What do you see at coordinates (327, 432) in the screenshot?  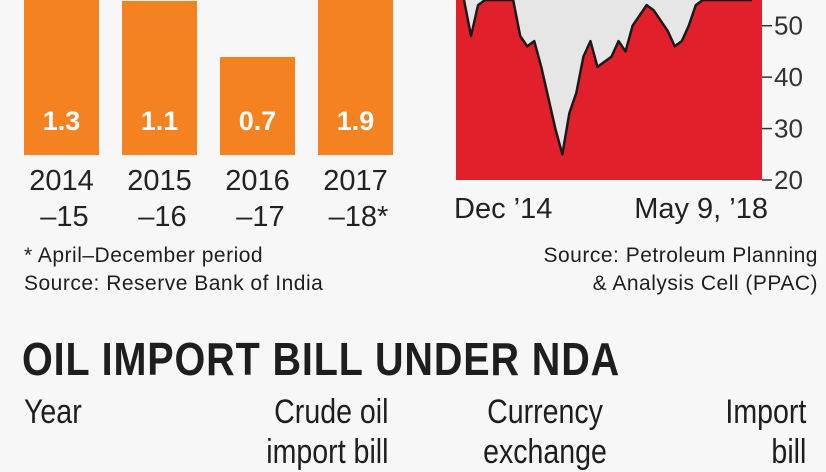 I see `col-header-crude-oil: Crude oil import bill` at bounding box center [327, 432].